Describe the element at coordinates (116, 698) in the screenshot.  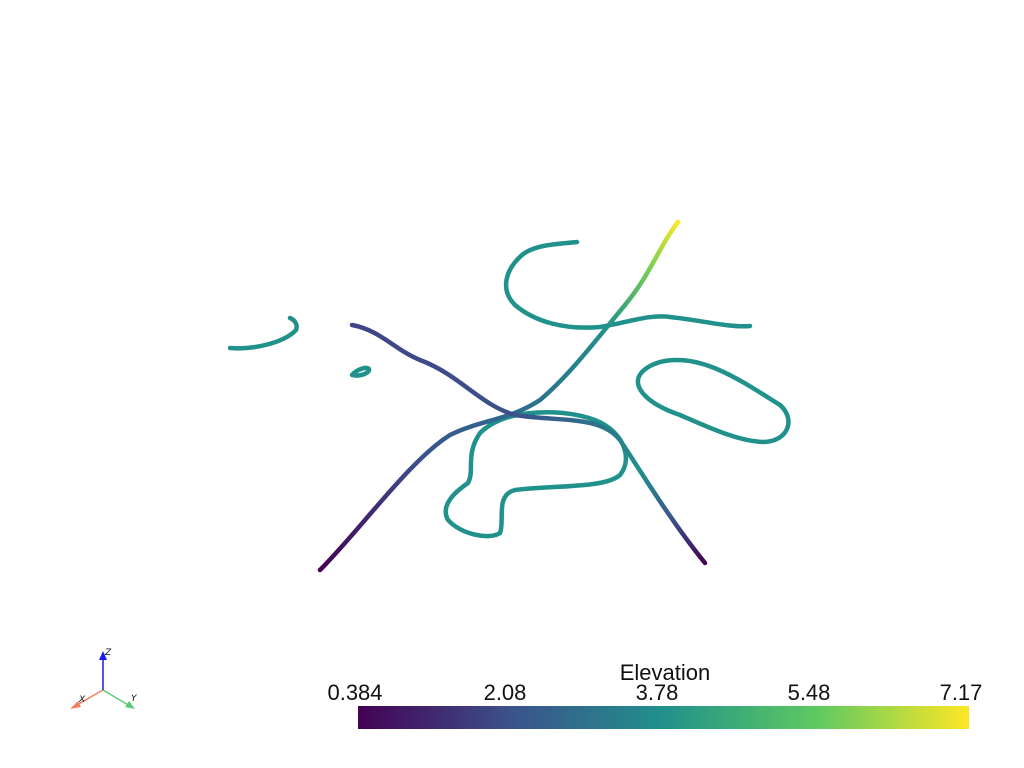
I see `y-axis-arrow` at that location.